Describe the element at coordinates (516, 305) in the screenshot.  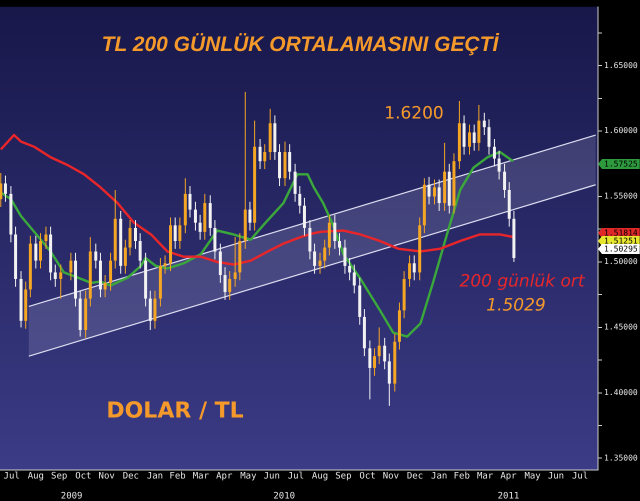
I see `annotation: 1.5029` at that location.